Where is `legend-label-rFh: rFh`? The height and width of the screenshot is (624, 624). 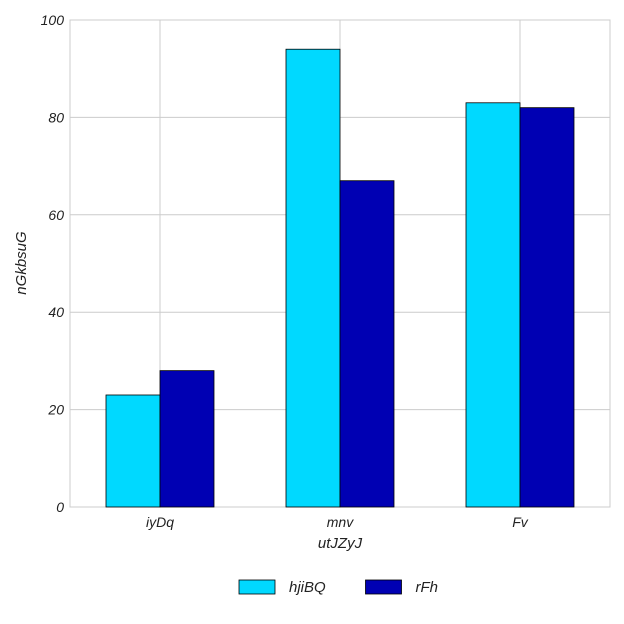 legend-label-rFh: rFh is located at coordinates (427, 587).